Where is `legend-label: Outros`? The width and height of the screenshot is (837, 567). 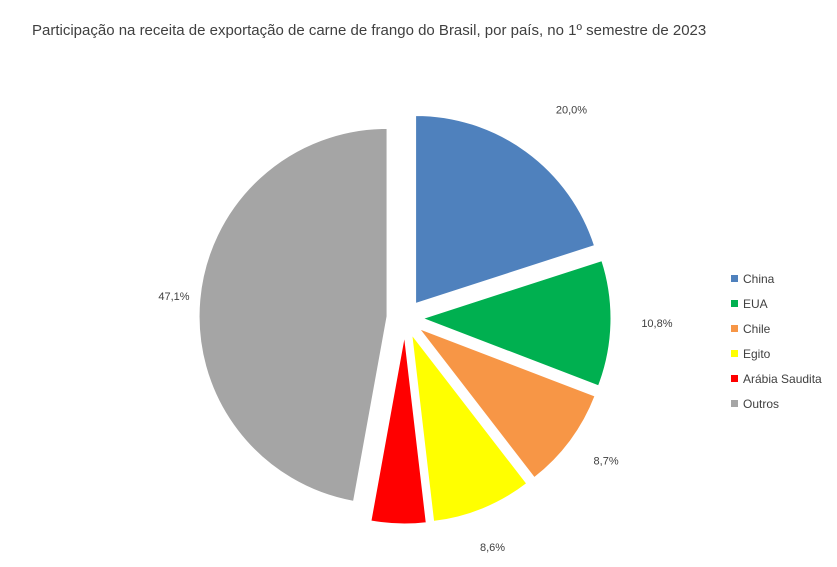
legend-label: Outros is located at coordinates (761, 403).